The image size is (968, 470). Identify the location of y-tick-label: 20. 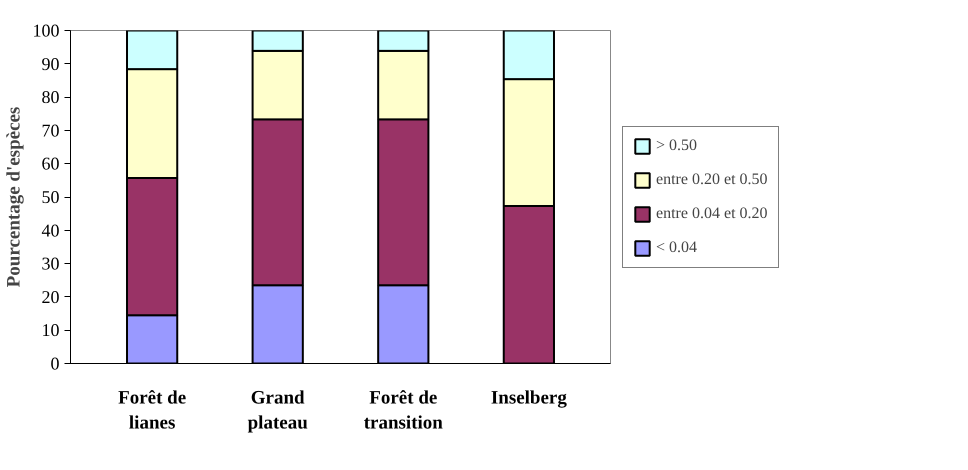
(51, 296).